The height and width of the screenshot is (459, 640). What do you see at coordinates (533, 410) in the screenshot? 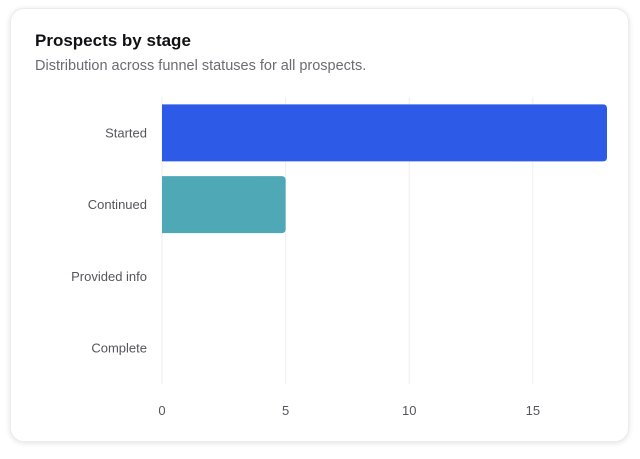
I see `x-tick-label-15: 15` at bounding box center [533, 410].